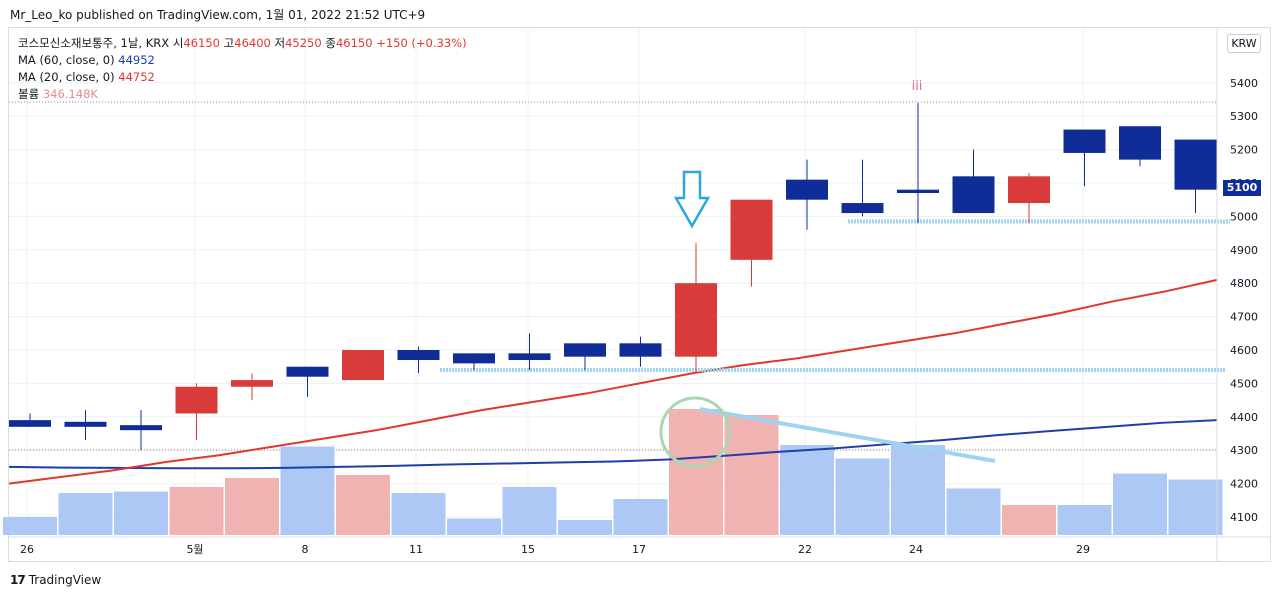 The width and height of the screenshot is (1280, 598). Describe the element at coordinates (66, 60) in the screenshot. I see `legend-ma60-label: MA (60, close, 0)` at that location.